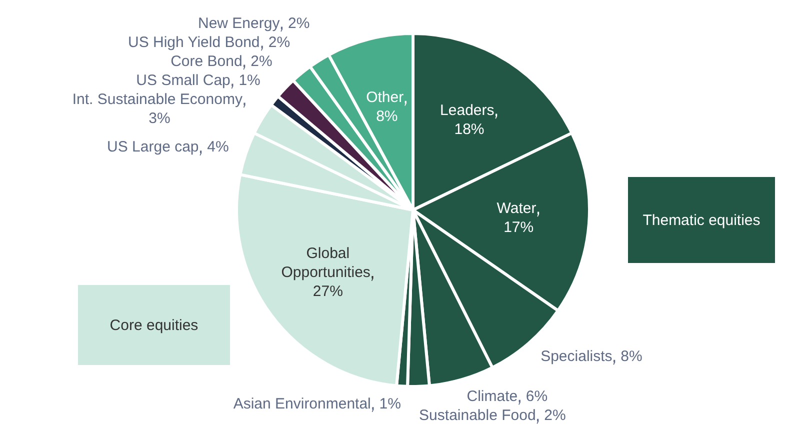 Image resolution: width=808 pixels, height=432 pixels. What do you see at coordinates (154, 325) in the screenshot?
I see `text: Core equities` at bounding box center [154, 325].